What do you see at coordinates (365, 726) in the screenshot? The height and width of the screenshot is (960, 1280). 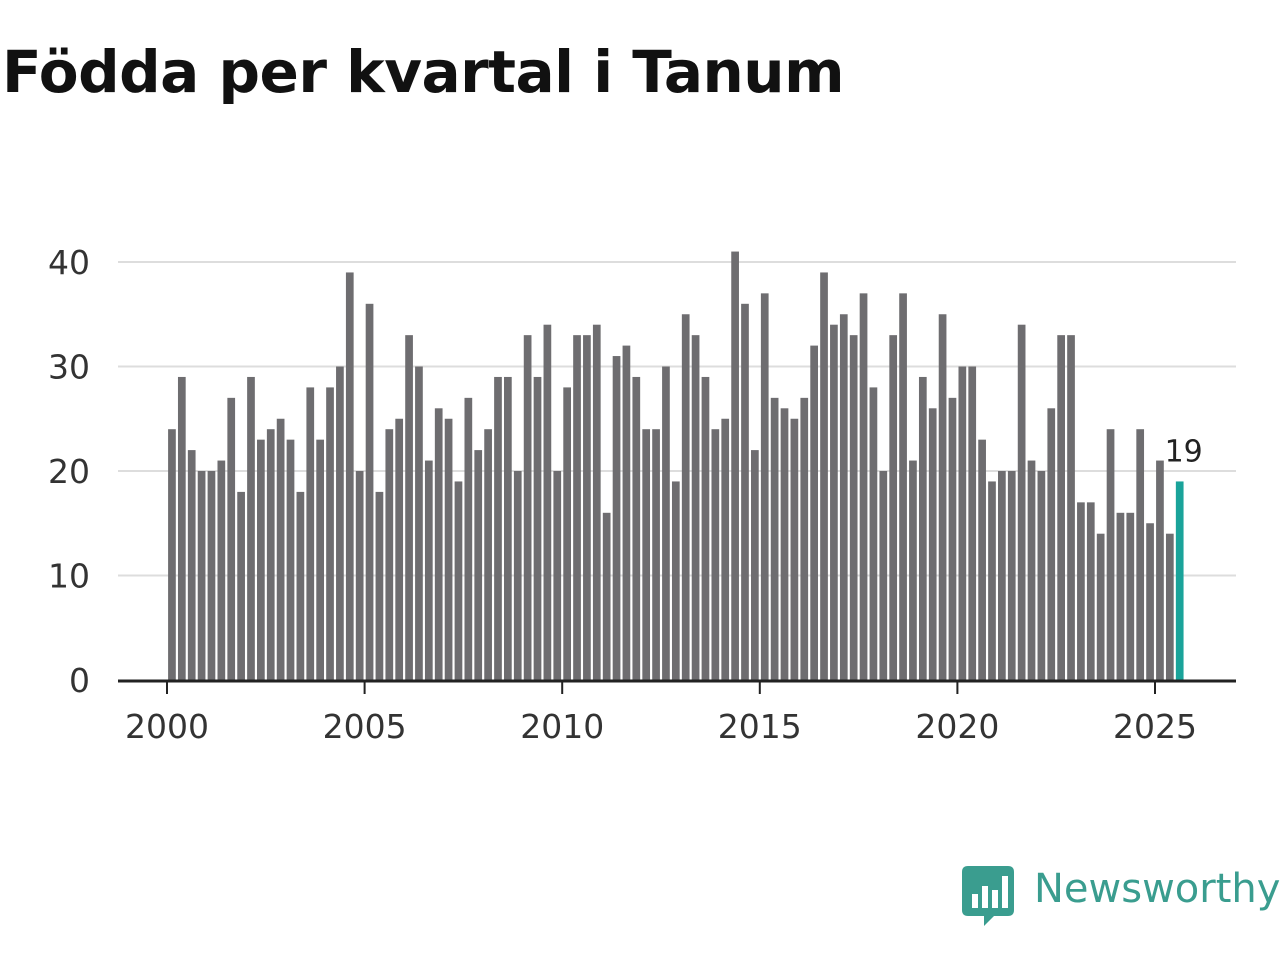 I see `x-tick-label: 2005` at bounding box center [365, 726].